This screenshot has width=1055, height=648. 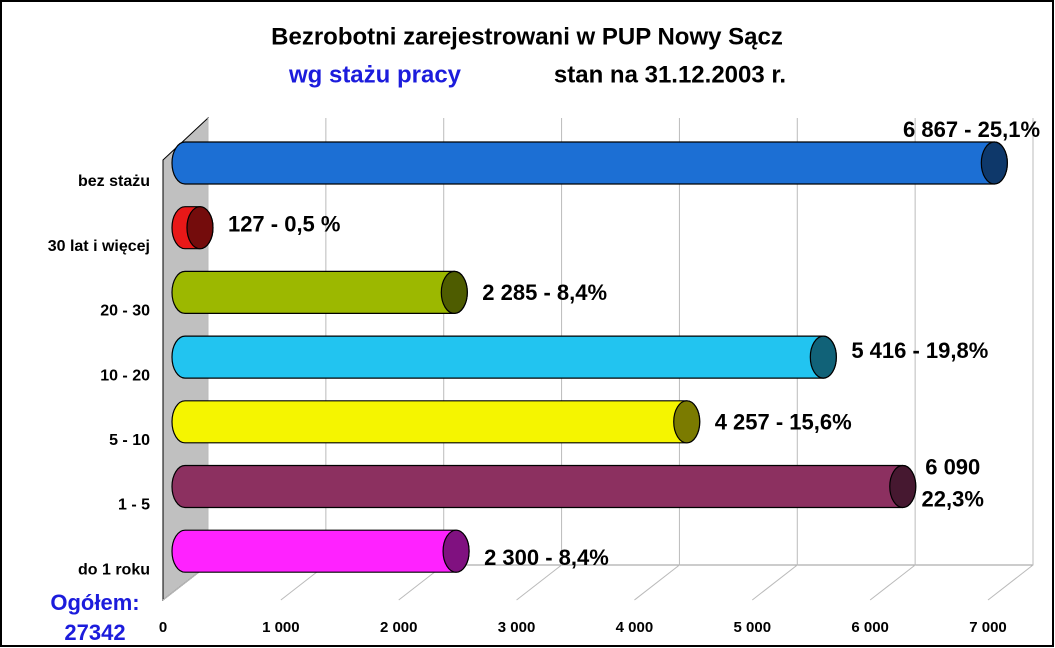 What do you see at coordinates (971, 129) in the screenshot?
I see `value-label: 6 867 - 25,1%` at bounding box center [971, 129].